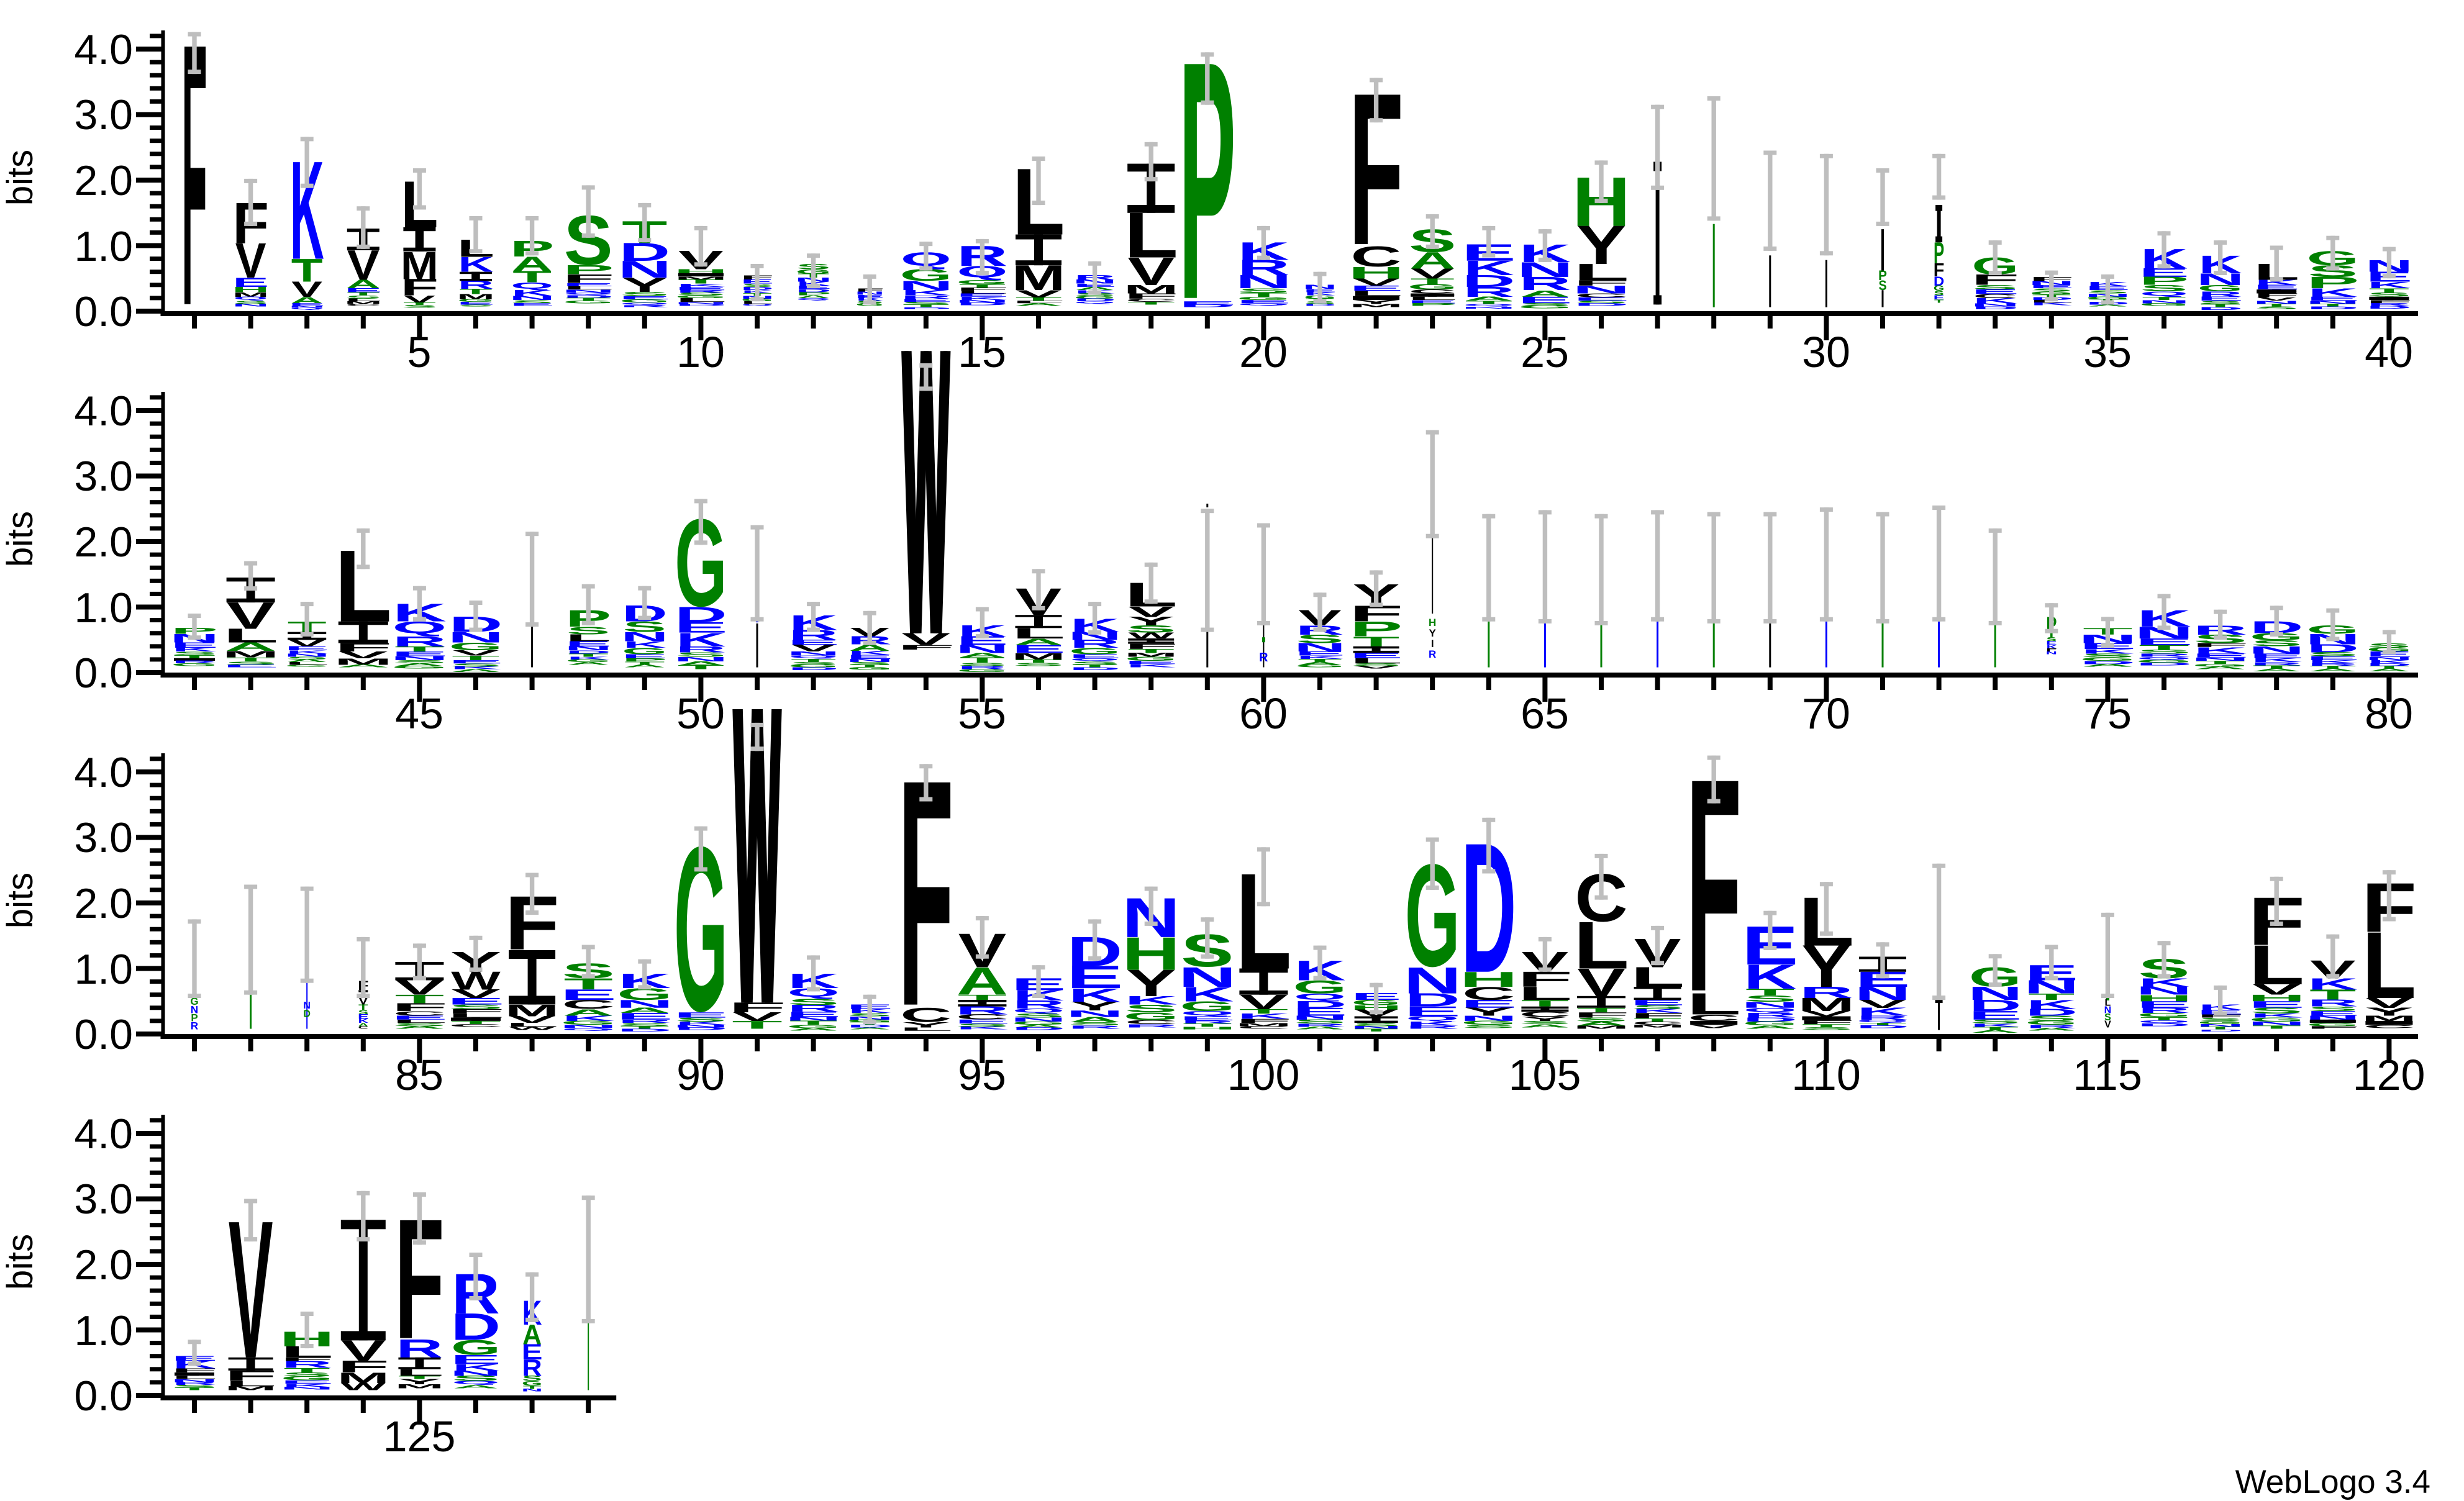 The image size is (2464, 1501). I want to click on svg-text: P, so click(2332, 282).